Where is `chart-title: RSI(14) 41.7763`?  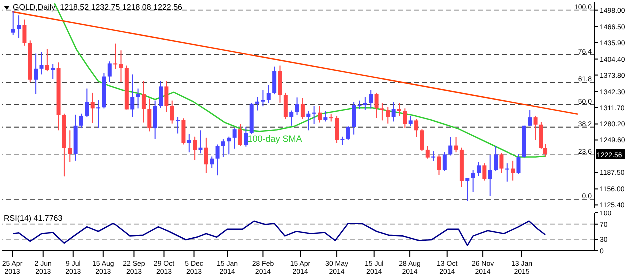 chart-title: RSI(14) 41.7763 is located at coordinates (33, 218).